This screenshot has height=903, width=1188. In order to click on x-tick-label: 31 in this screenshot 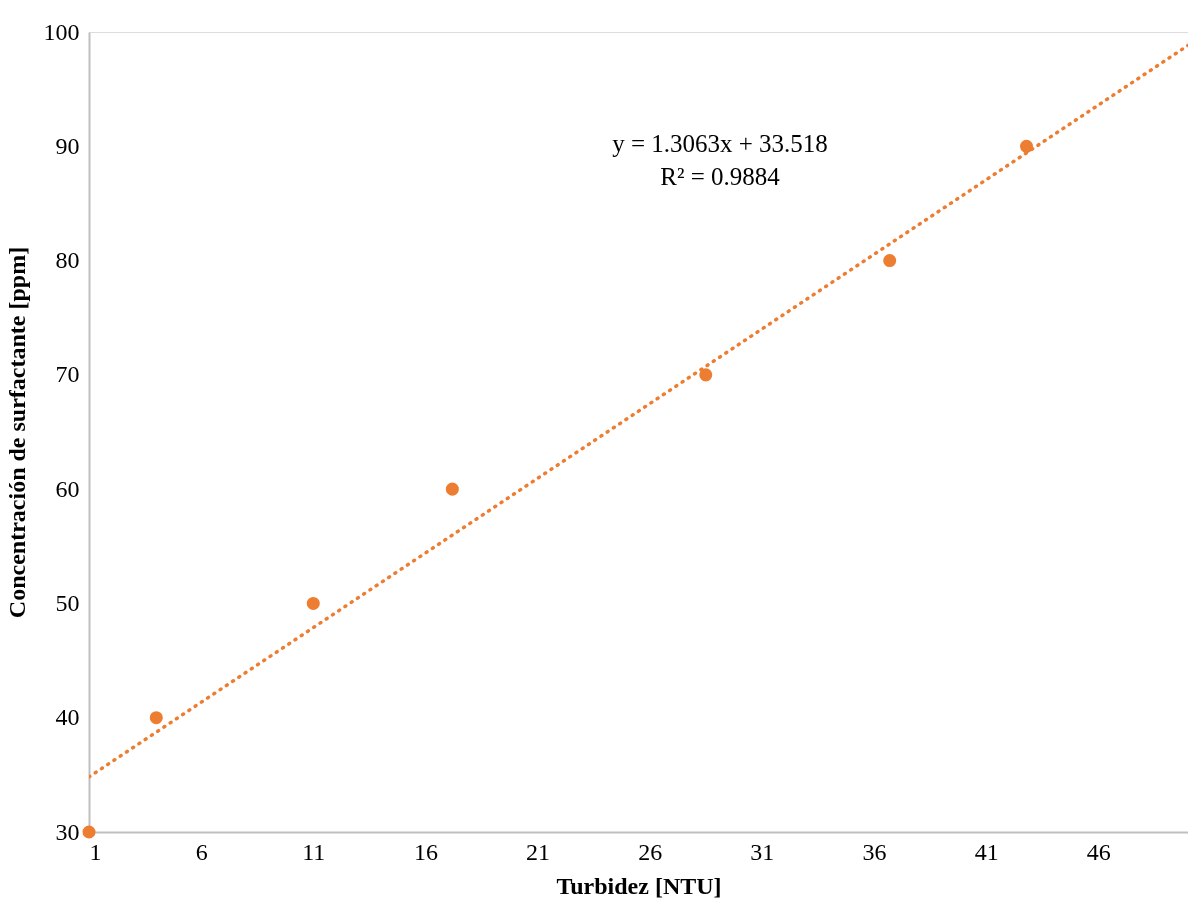, I will do `click(762, 851)`.